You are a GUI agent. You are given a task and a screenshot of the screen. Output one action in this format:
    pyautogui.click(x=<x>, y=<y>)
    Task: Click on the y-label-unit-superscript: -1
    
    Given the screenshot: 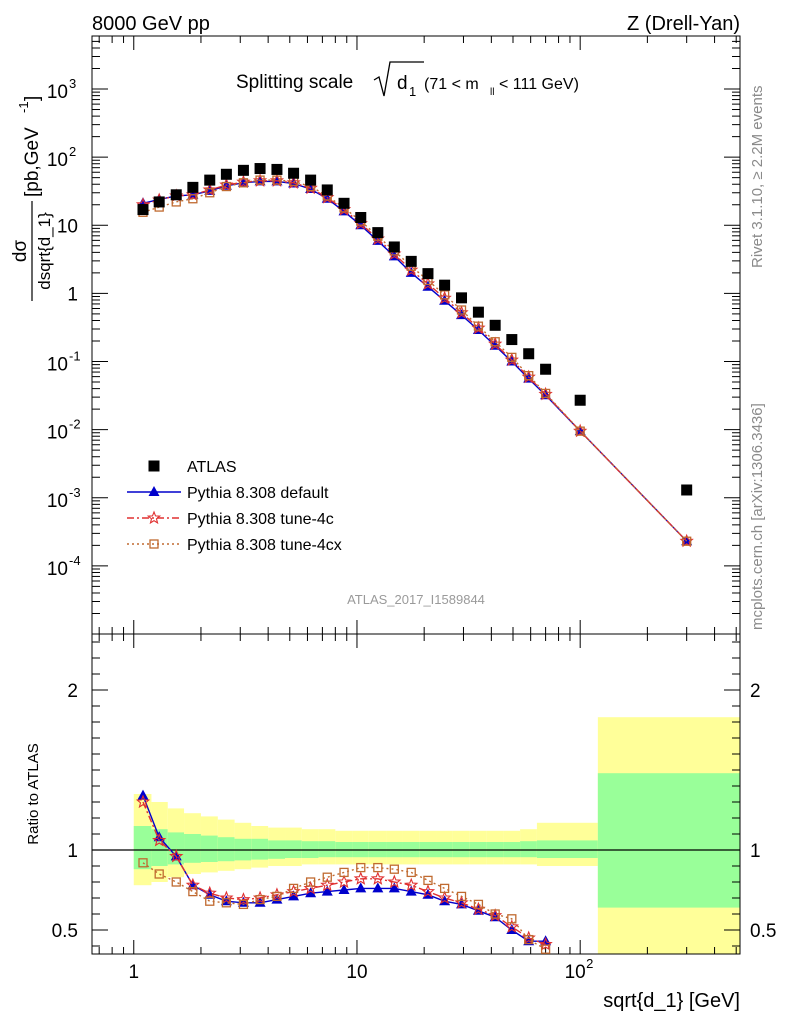 What is the action you would take?
    pyautogui.click(x=23, y=107)
    